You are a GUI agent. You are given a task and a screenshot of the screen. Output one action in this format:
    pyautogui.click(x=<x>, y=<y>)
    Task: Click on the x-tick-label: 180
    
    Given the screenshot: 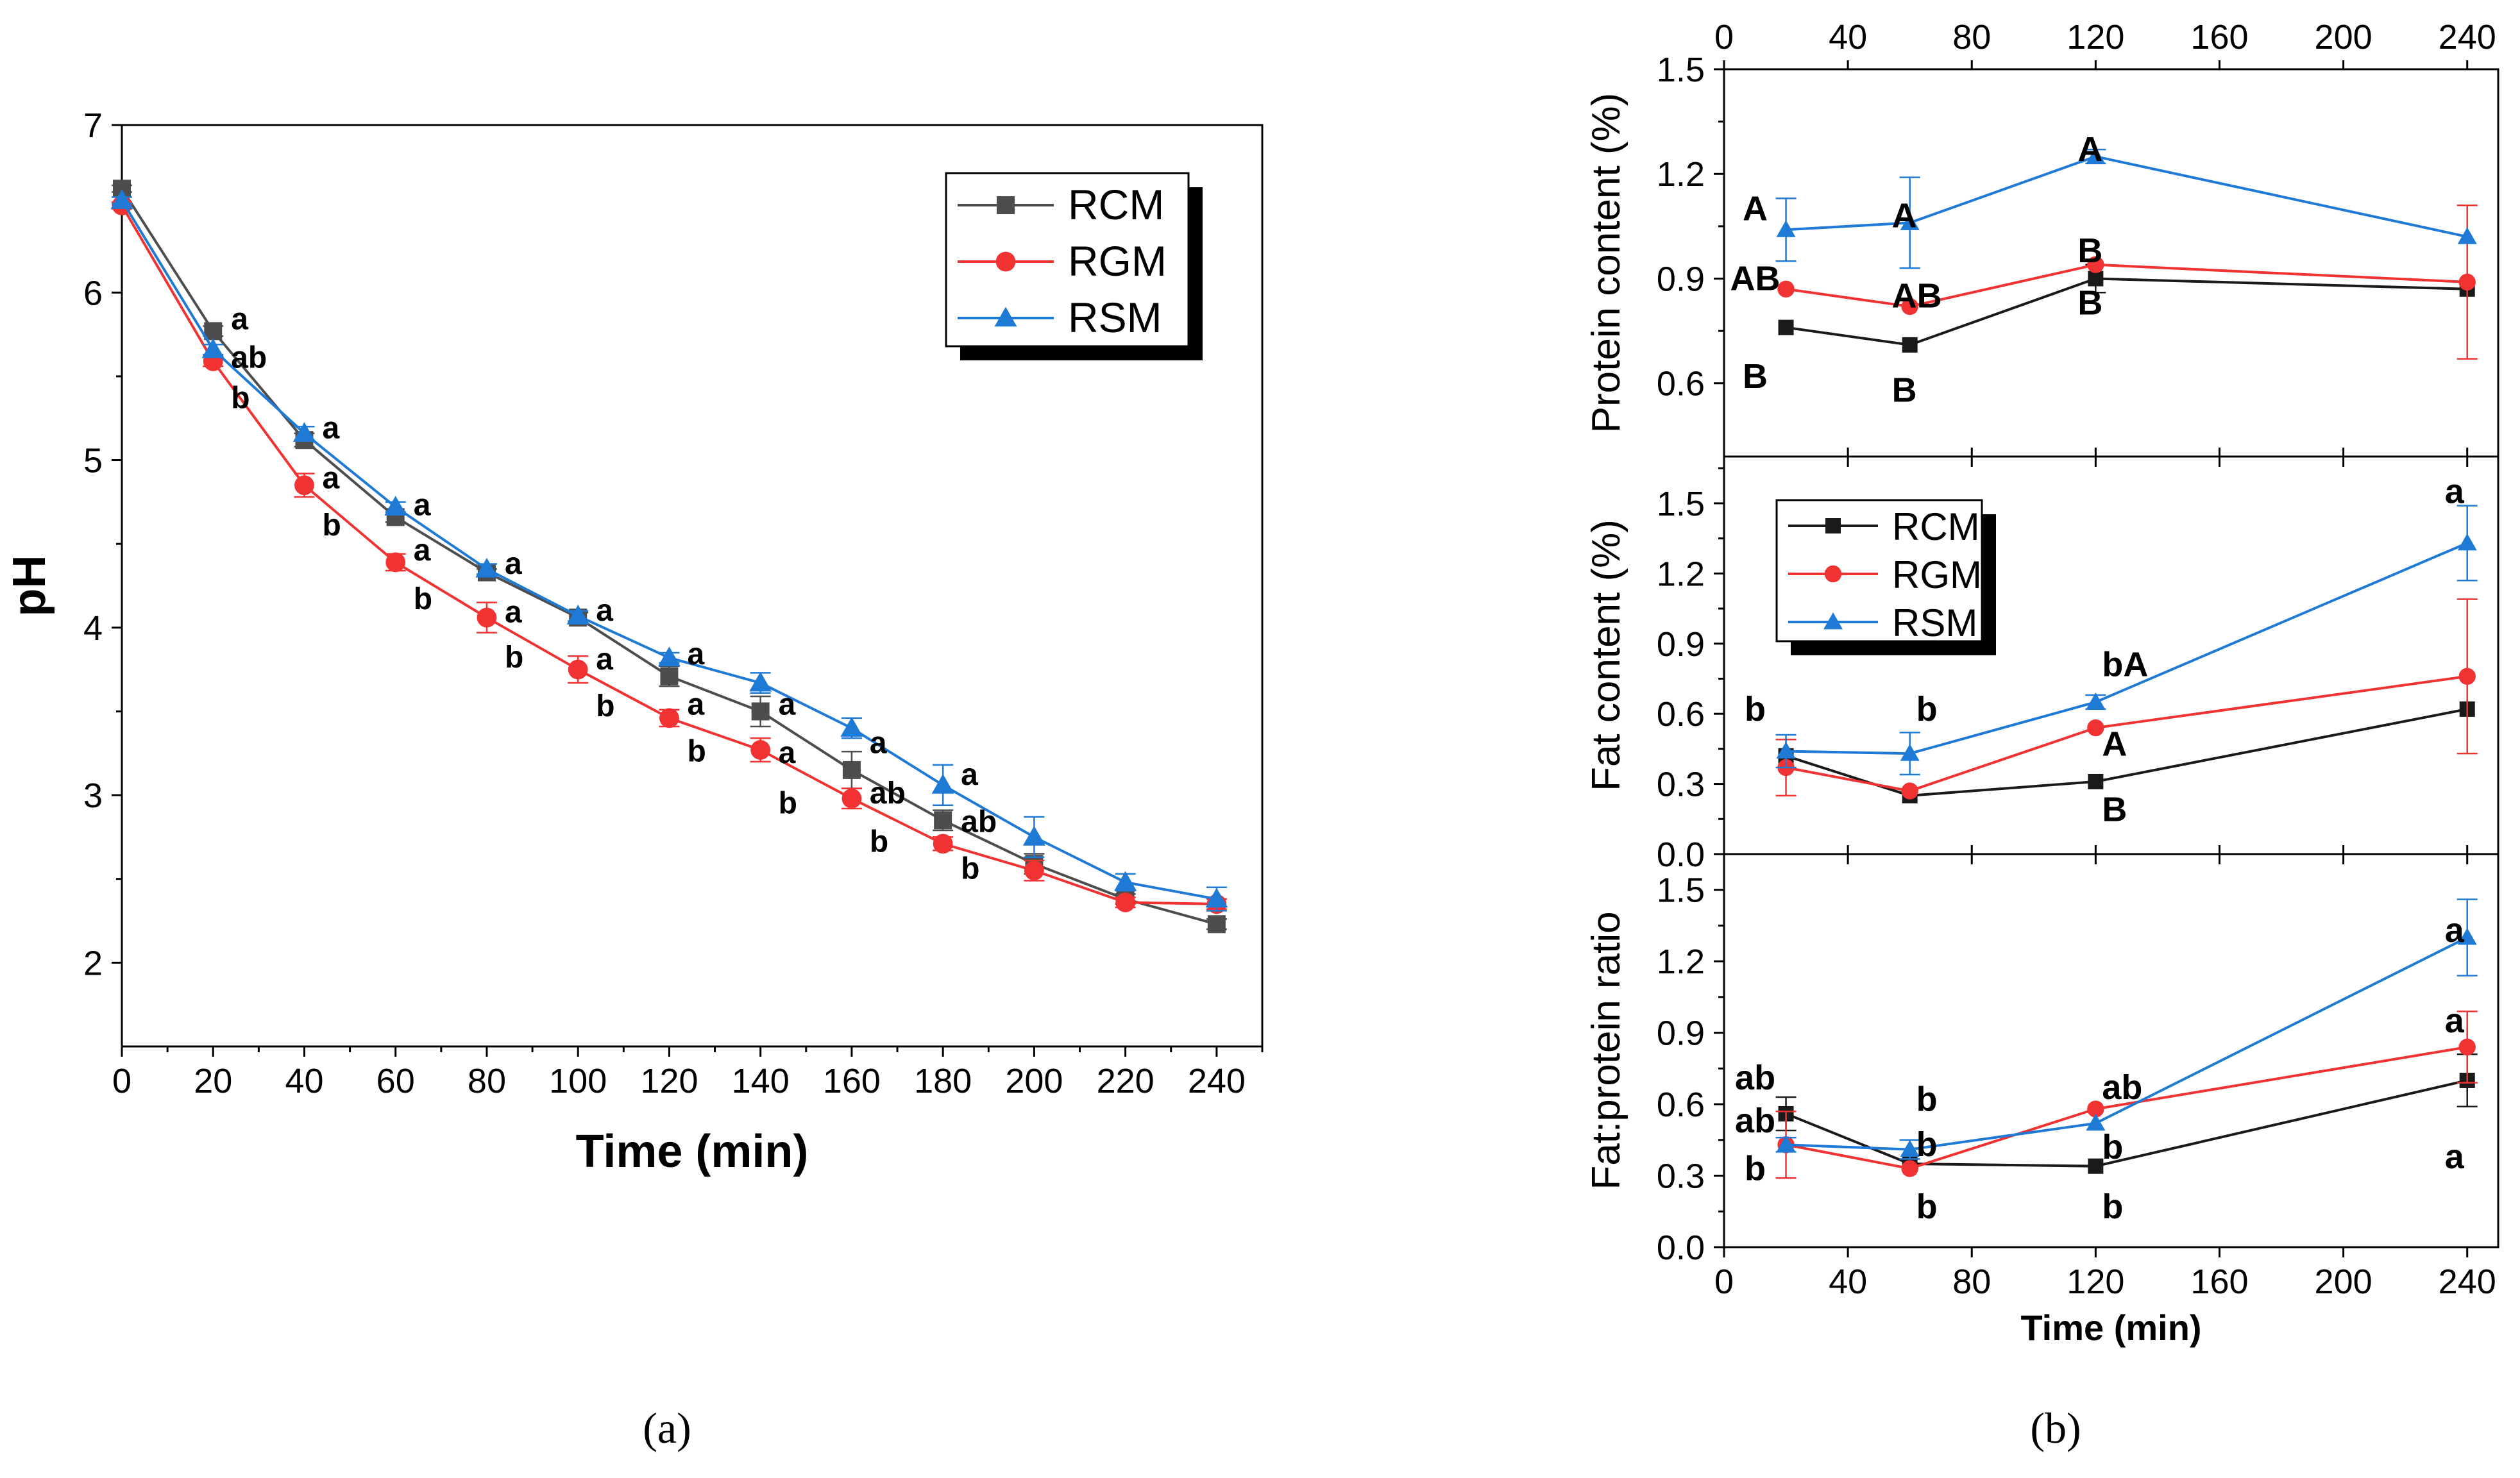 What is the action you would take?
    pyautogui.click(x=943, y=1081)
    